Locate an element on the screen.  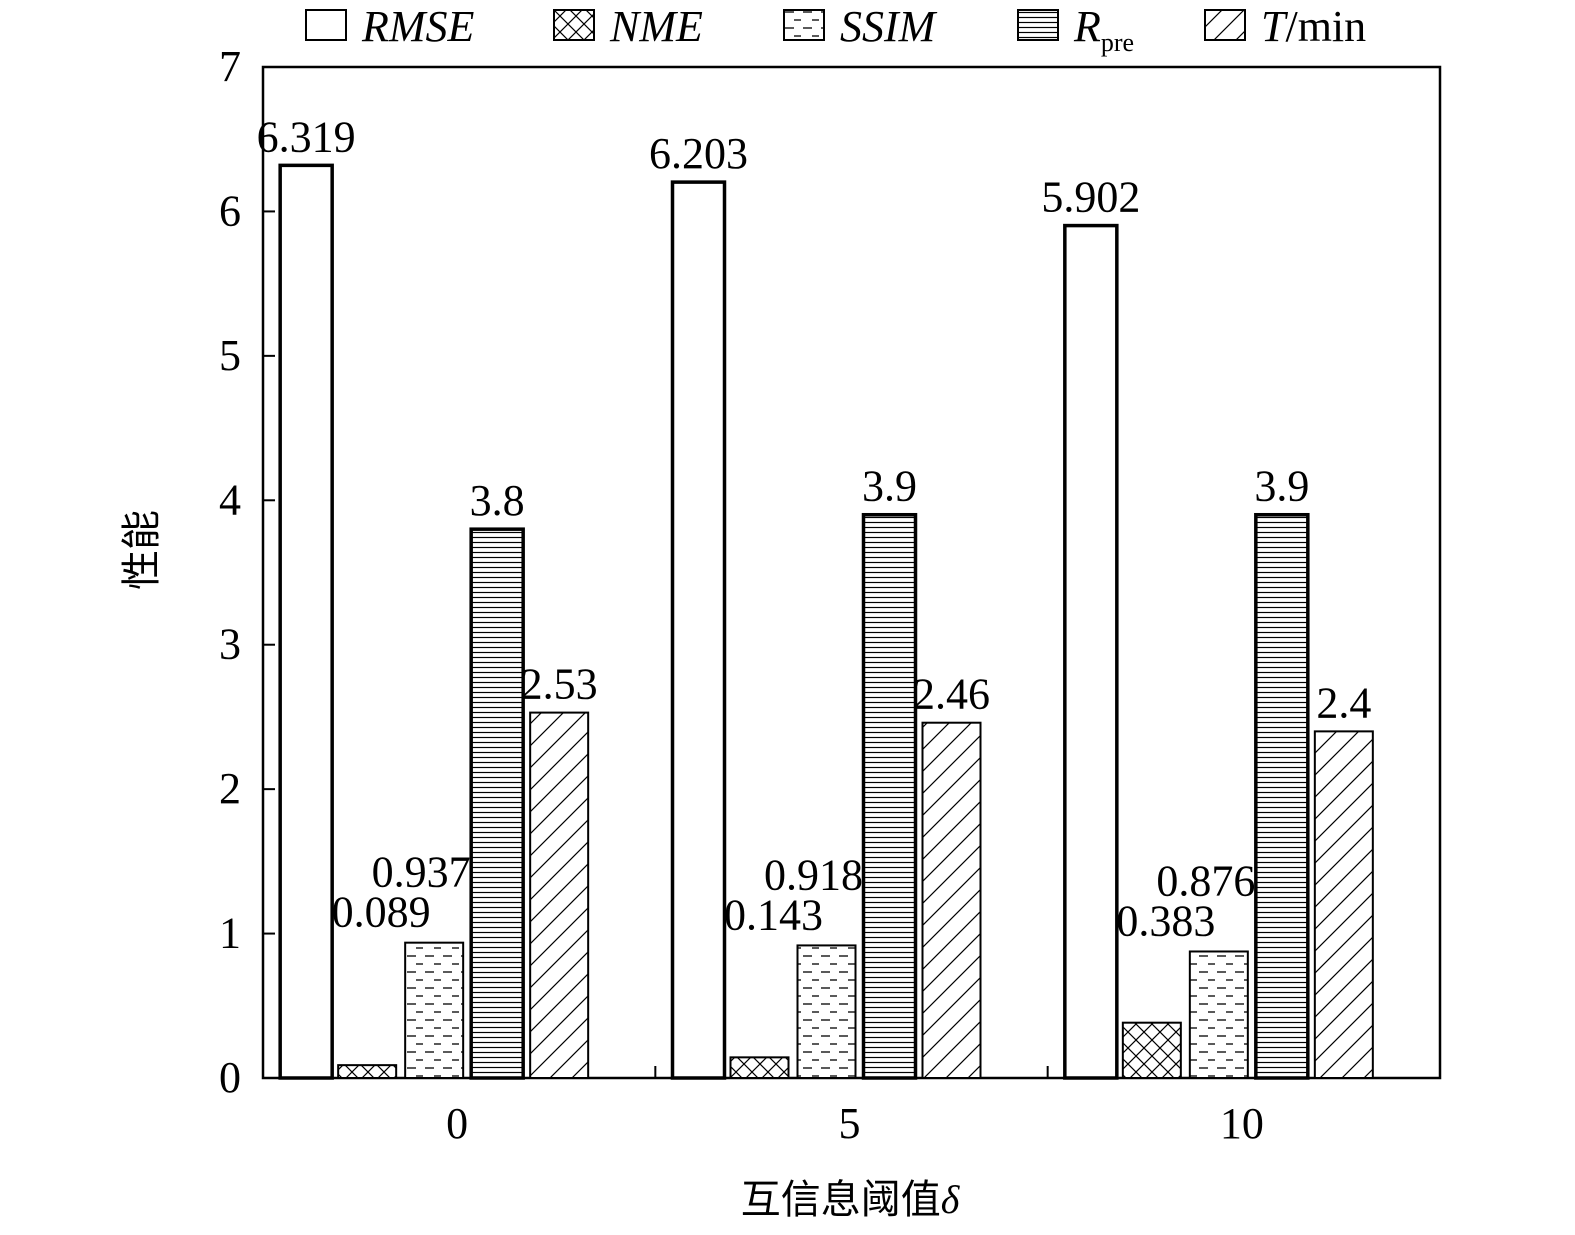
x-tick-label: 0 is located at coordinates (457, 1123).